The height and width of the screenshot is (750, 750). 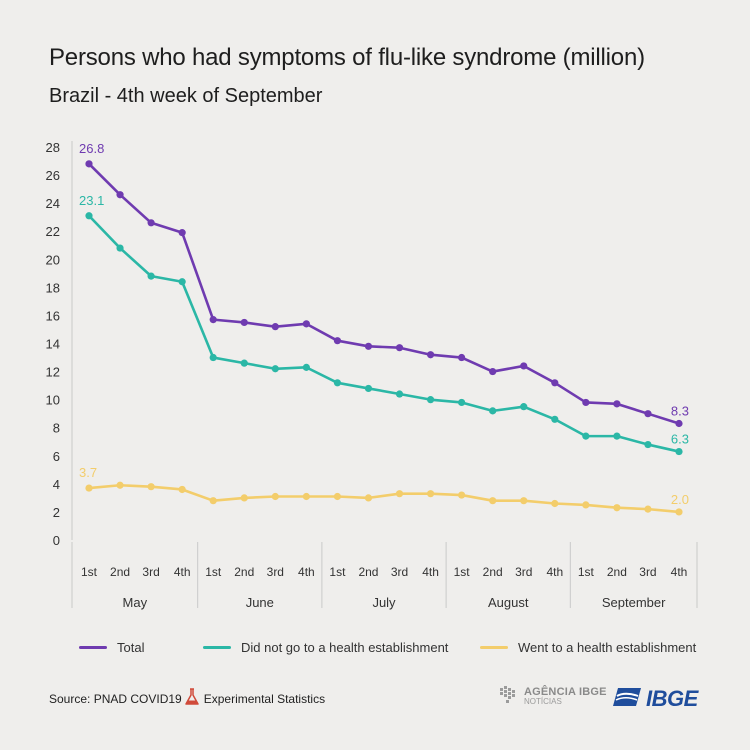 I want to click on y-tick-label: 12, so click(x=53, y=372).